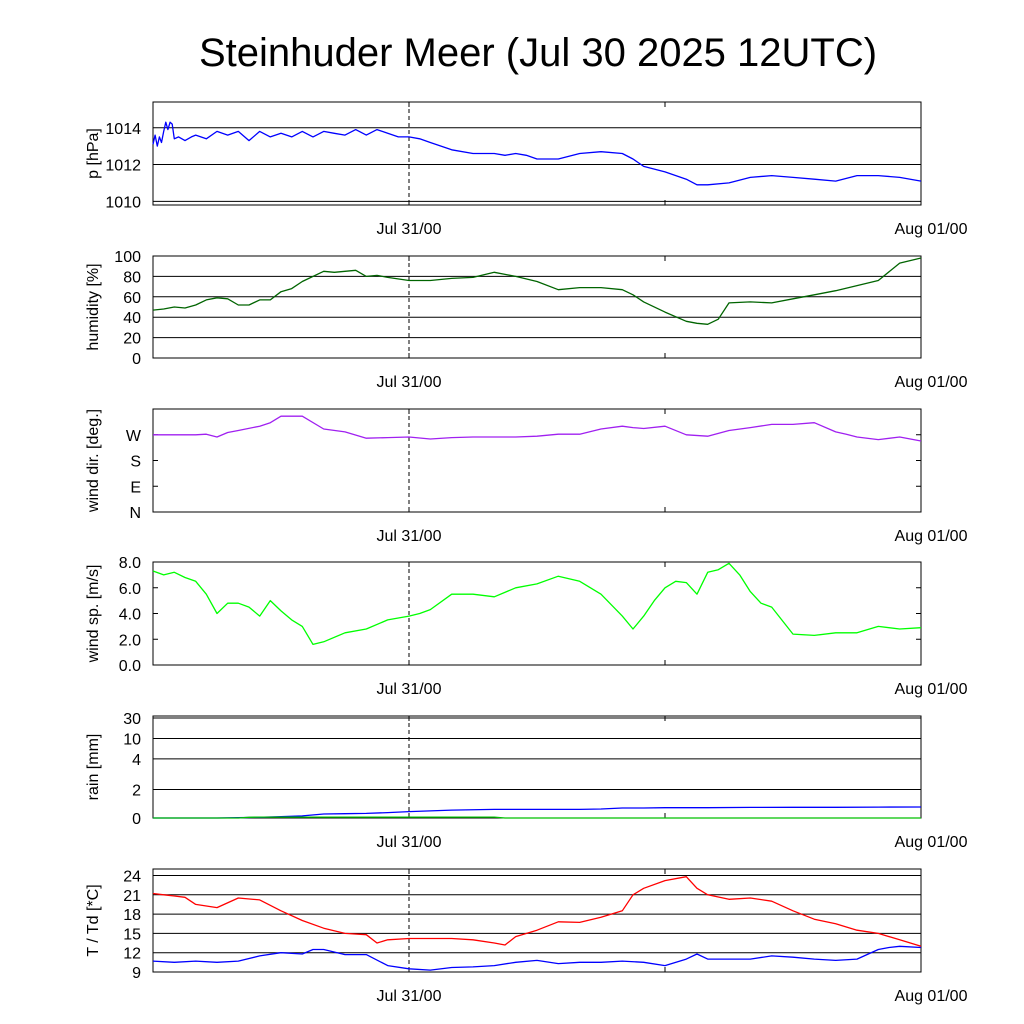 The width and height of the screenshot is (1024, 1024). What do you see at coordinates (93, 767) in the screenshot?
I see `rain-y-axis-label: rain [mm]` at bounding box center [93, 767].